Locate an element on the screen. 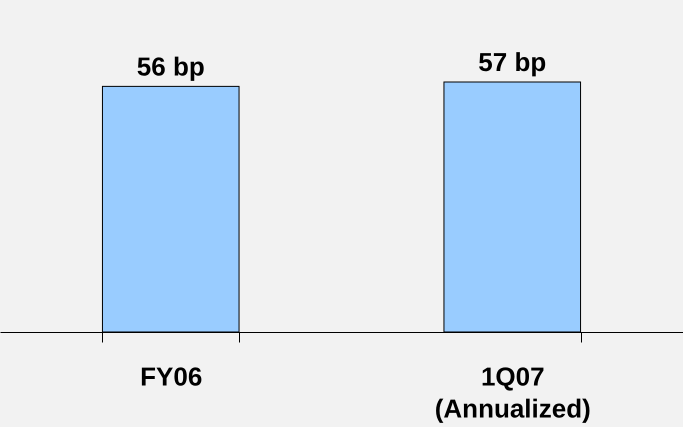  data-label: 57 bp is located at coordinates (512, 62).